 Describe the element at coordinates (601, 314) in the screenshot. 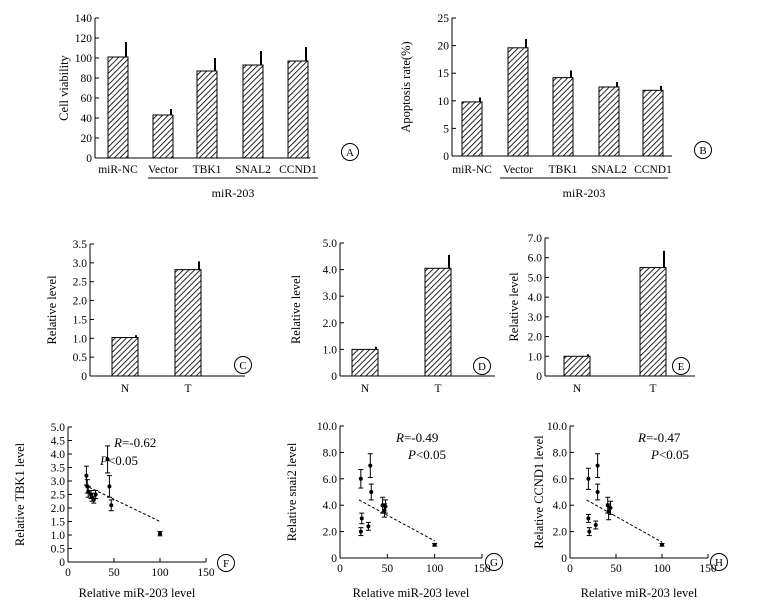

I see `panel-e: 0 1.0 2.0 3.0 4.0 5.0 6.0 7.0 Relative level E N T` at that location.